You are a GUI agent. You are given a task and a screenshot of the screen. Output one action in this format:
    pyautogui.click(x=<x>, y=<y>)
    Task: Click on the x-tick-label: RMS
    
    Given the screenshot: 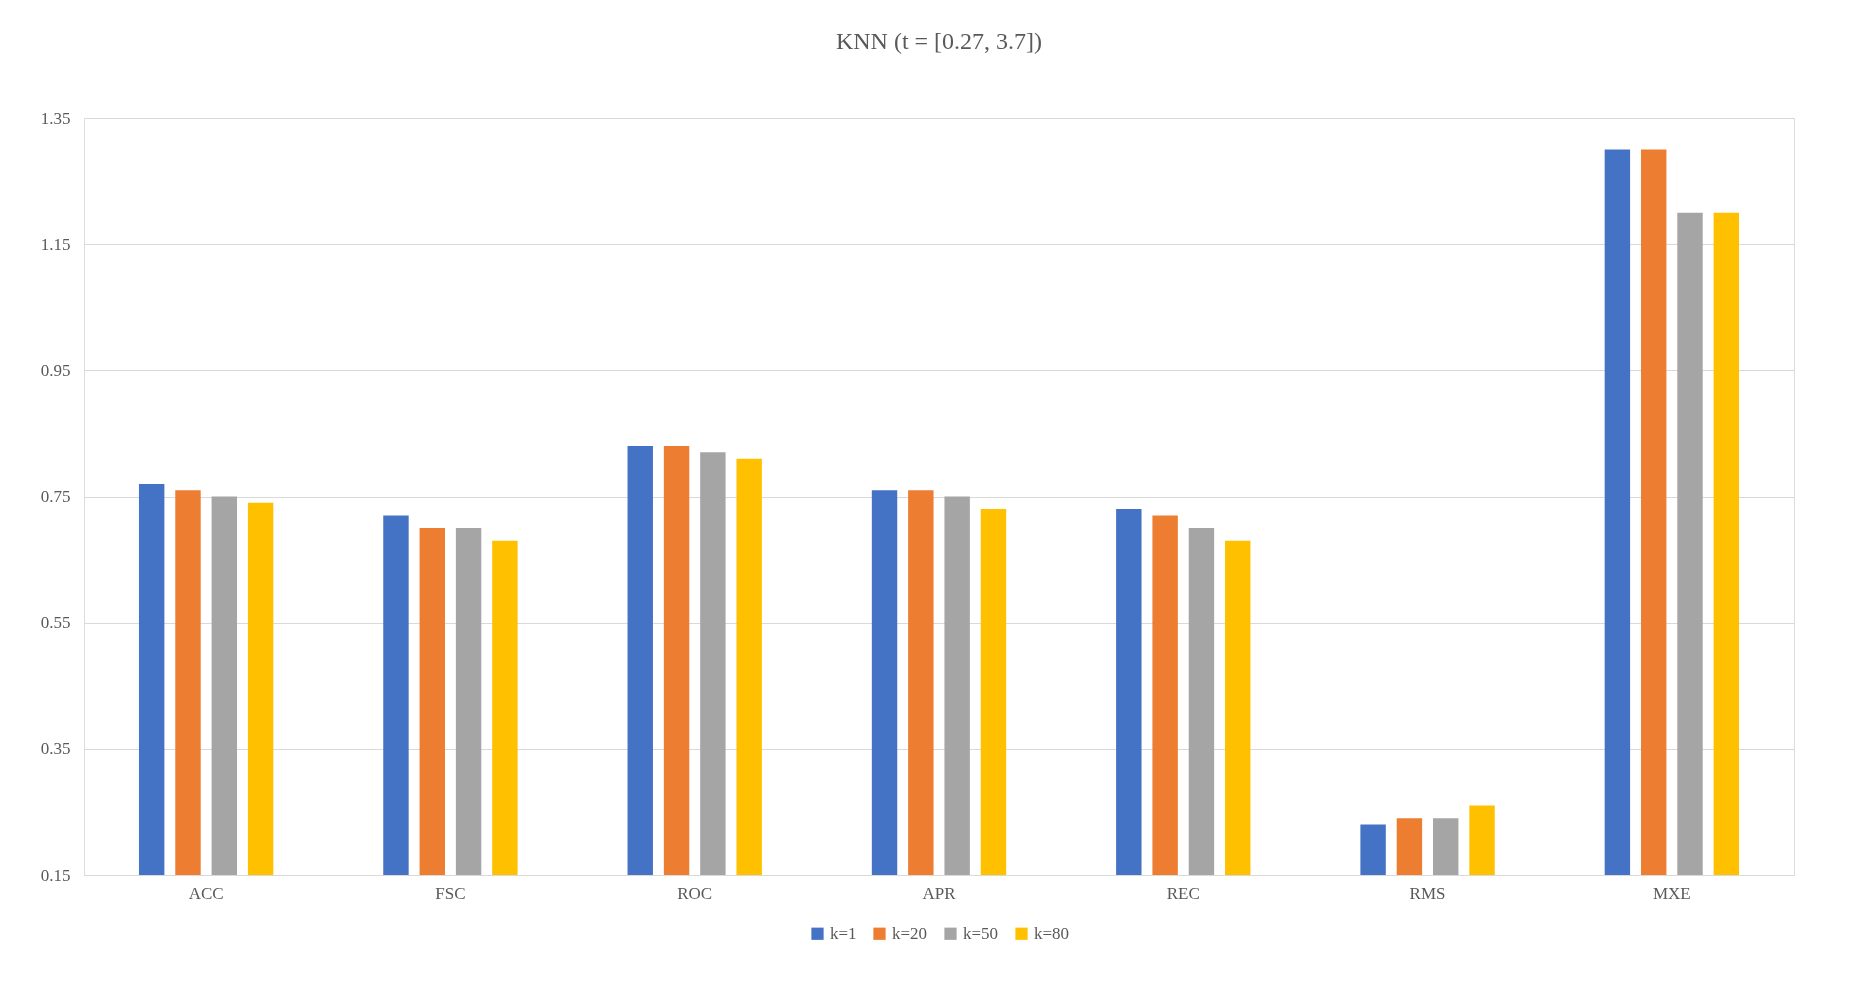 What is the action you would take?
    pyautogui.click(x=1427, y=893)
    